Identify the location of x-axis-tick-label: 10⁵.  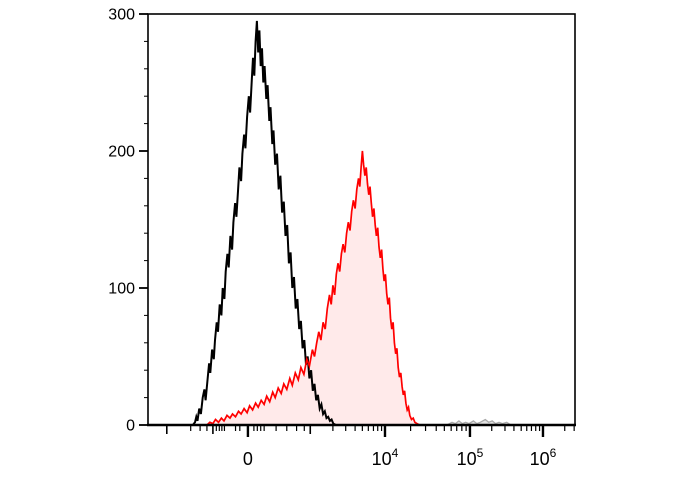
(470, 457).